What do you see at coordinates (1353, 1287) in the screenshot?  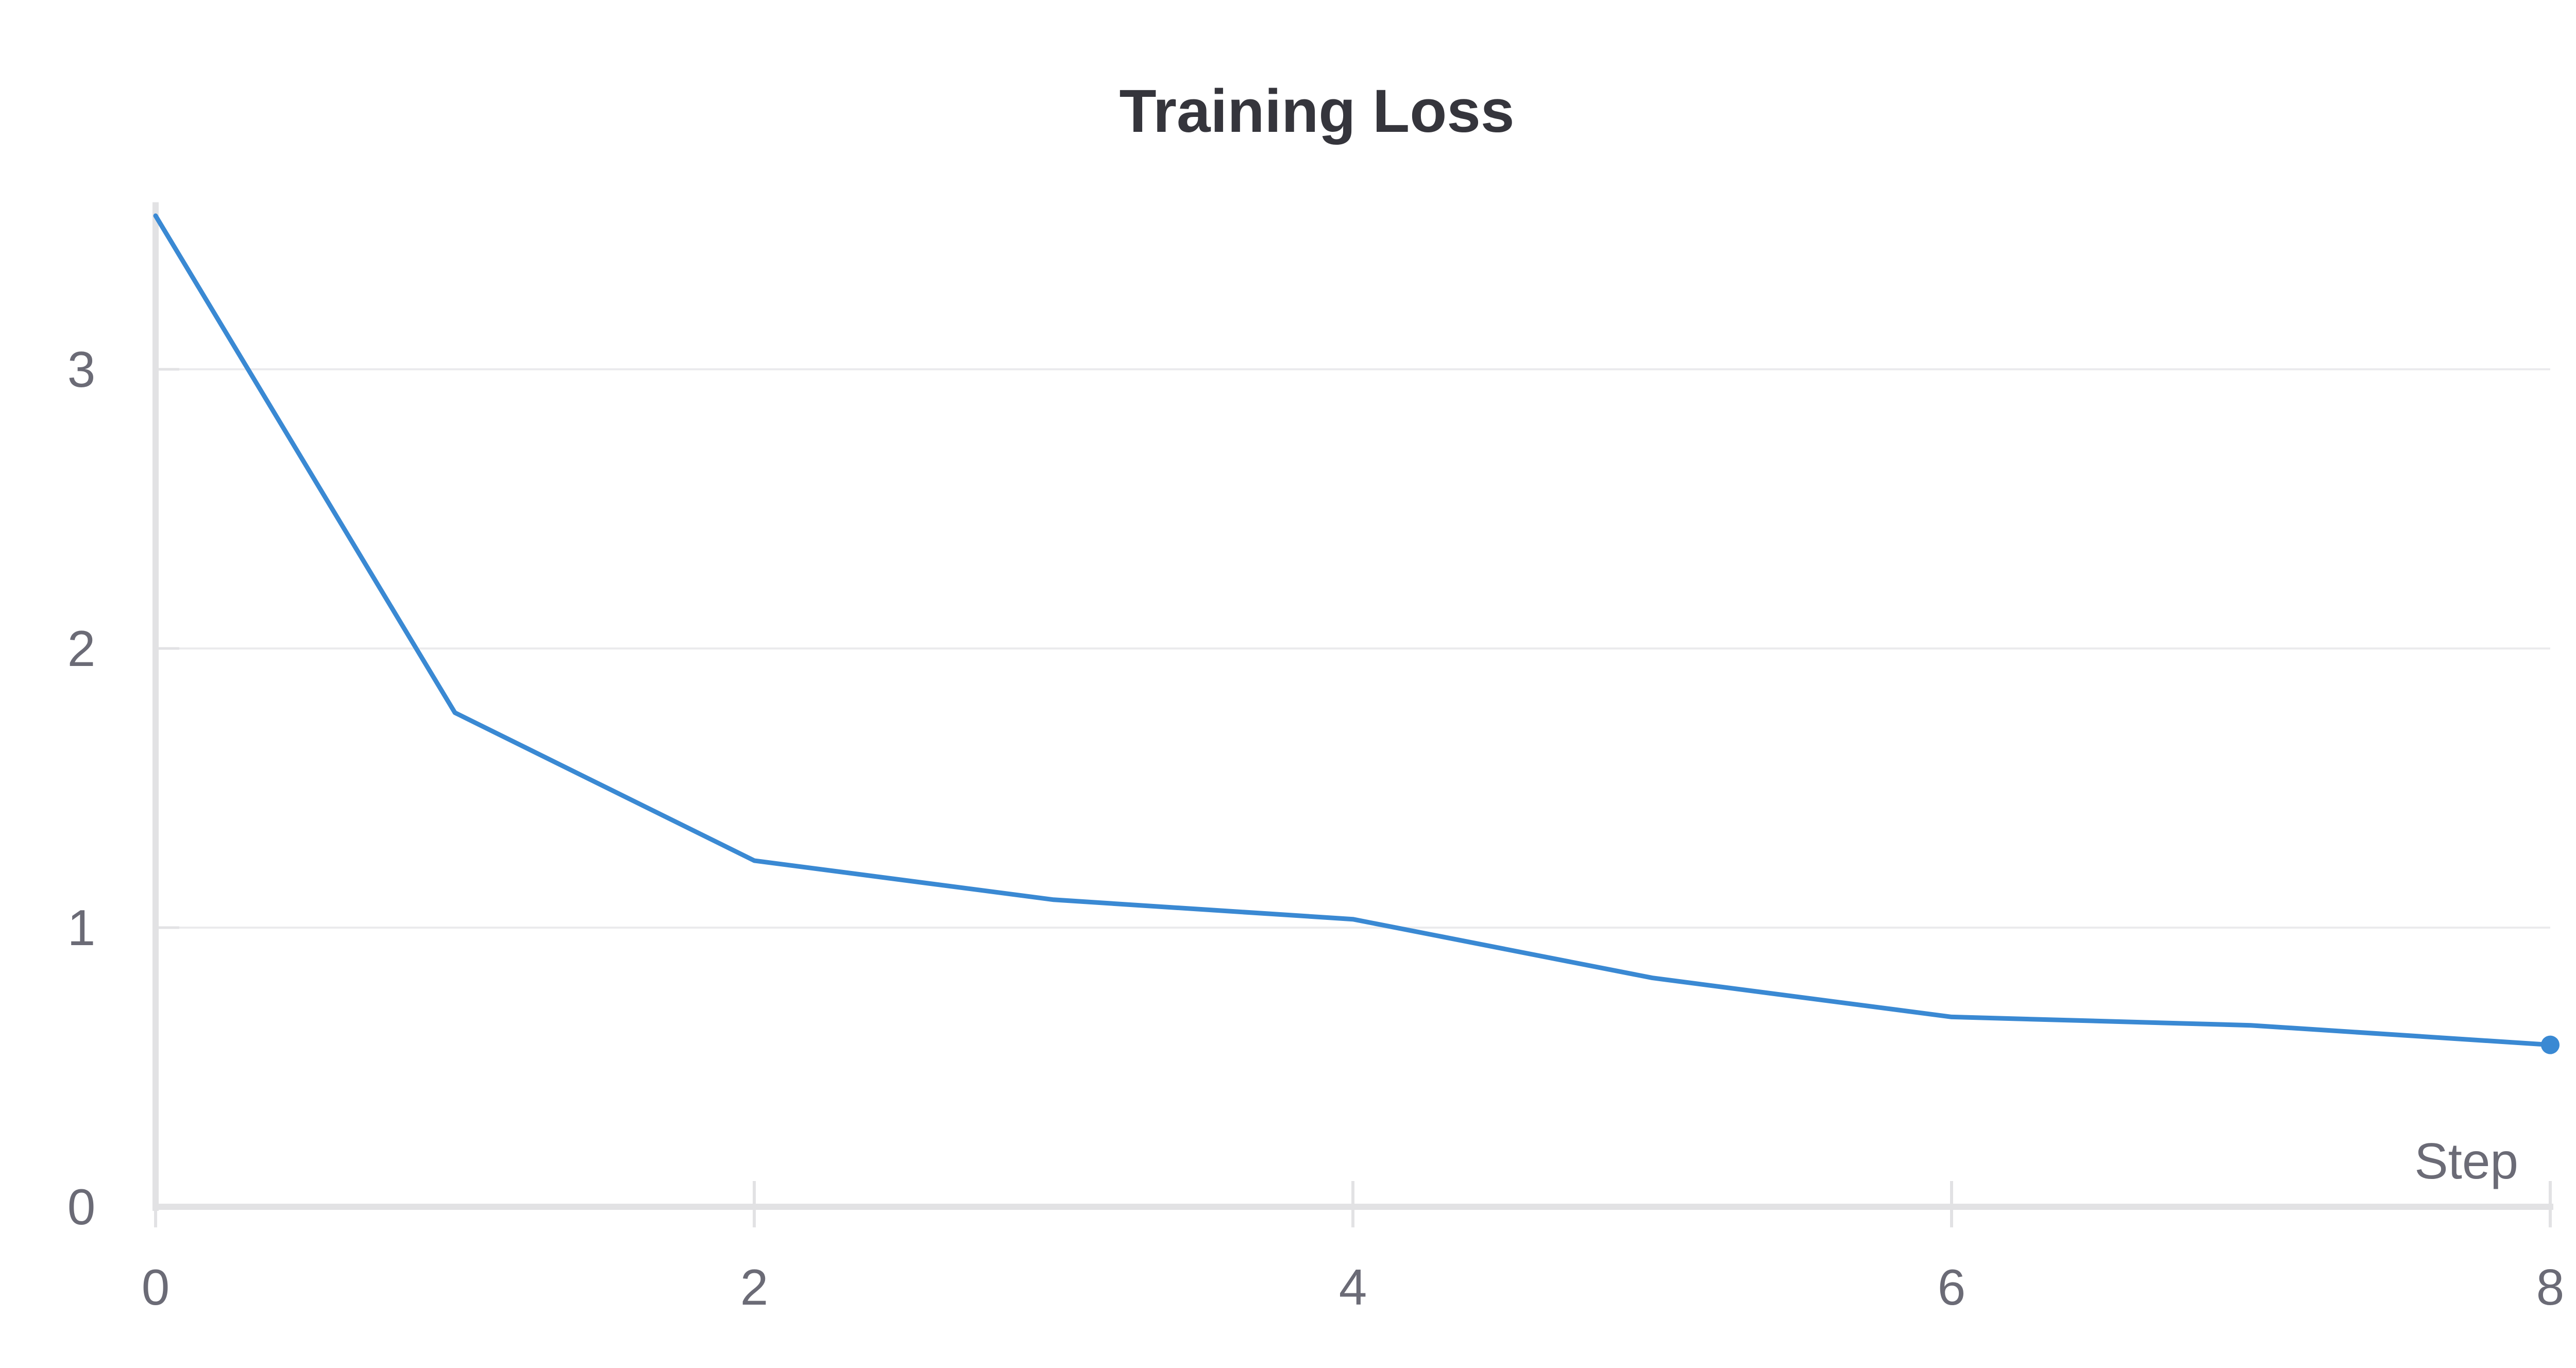 I see `x-tick-label: 4` at bounding box center [1353, 1287].